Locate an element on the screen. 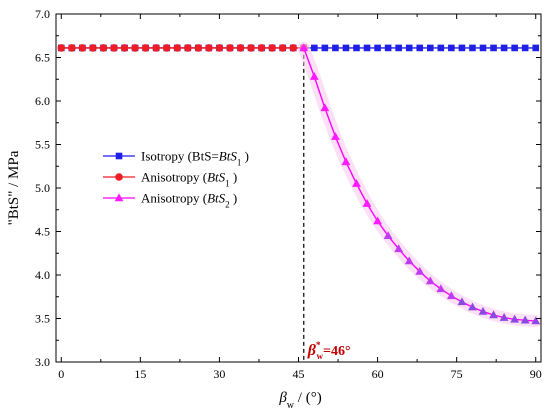 Image resolution: width=550 pixels, height=416 pixels. x-tick-label: 60 is located at coordinates (378, 374).